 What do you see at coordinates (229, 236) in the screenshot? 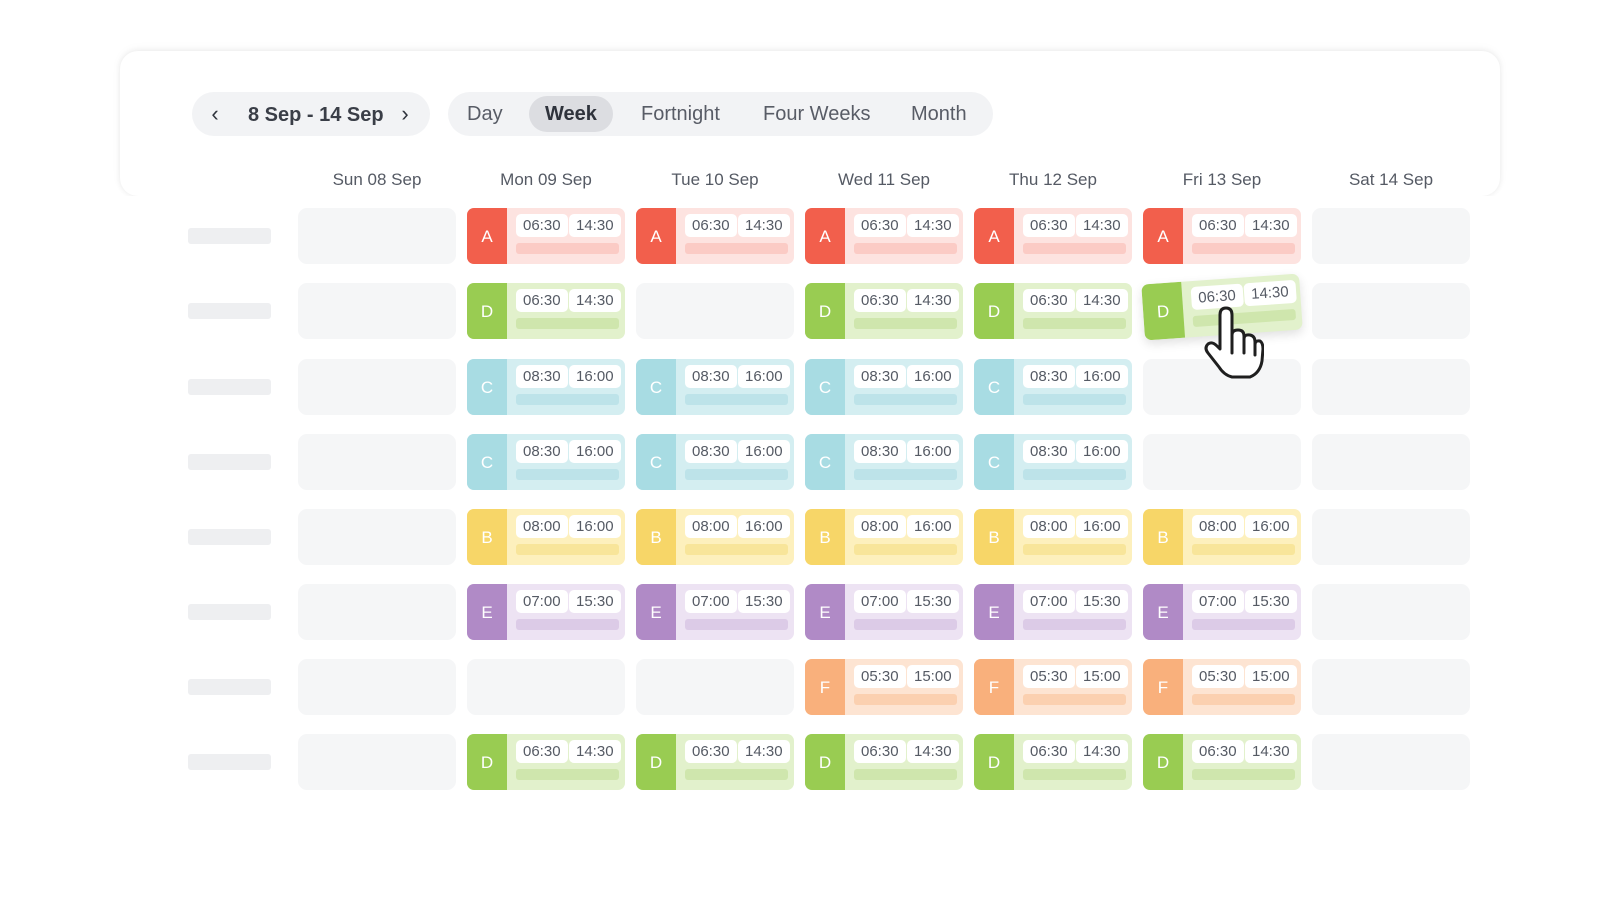
I see `employee-name-placeholder` at bounding box center [229, 236].